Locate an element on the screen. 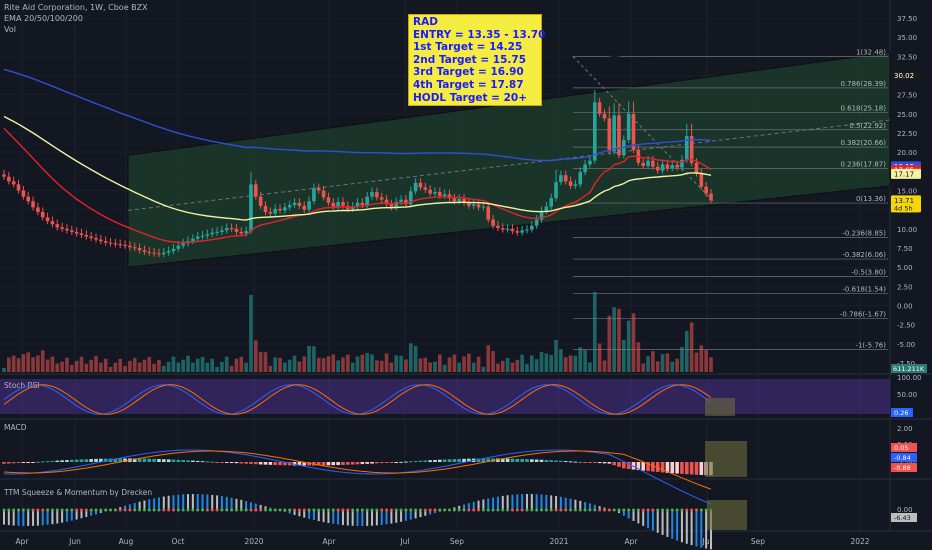  fib-level-label: 0.618(25.18) is located at coordinates (863, 108).